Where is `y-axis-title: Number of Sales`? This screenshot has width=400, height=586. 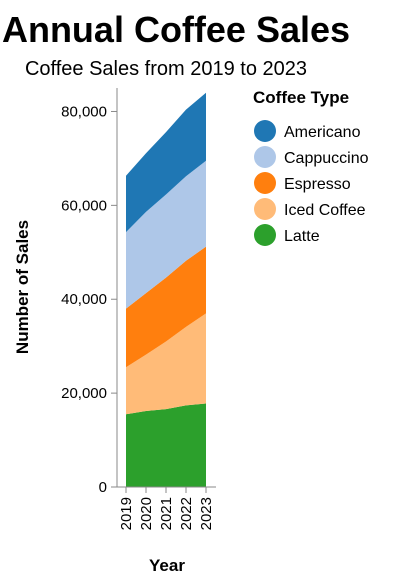
y-axis-title: Number of Sales is located at coordinates (22, 287).